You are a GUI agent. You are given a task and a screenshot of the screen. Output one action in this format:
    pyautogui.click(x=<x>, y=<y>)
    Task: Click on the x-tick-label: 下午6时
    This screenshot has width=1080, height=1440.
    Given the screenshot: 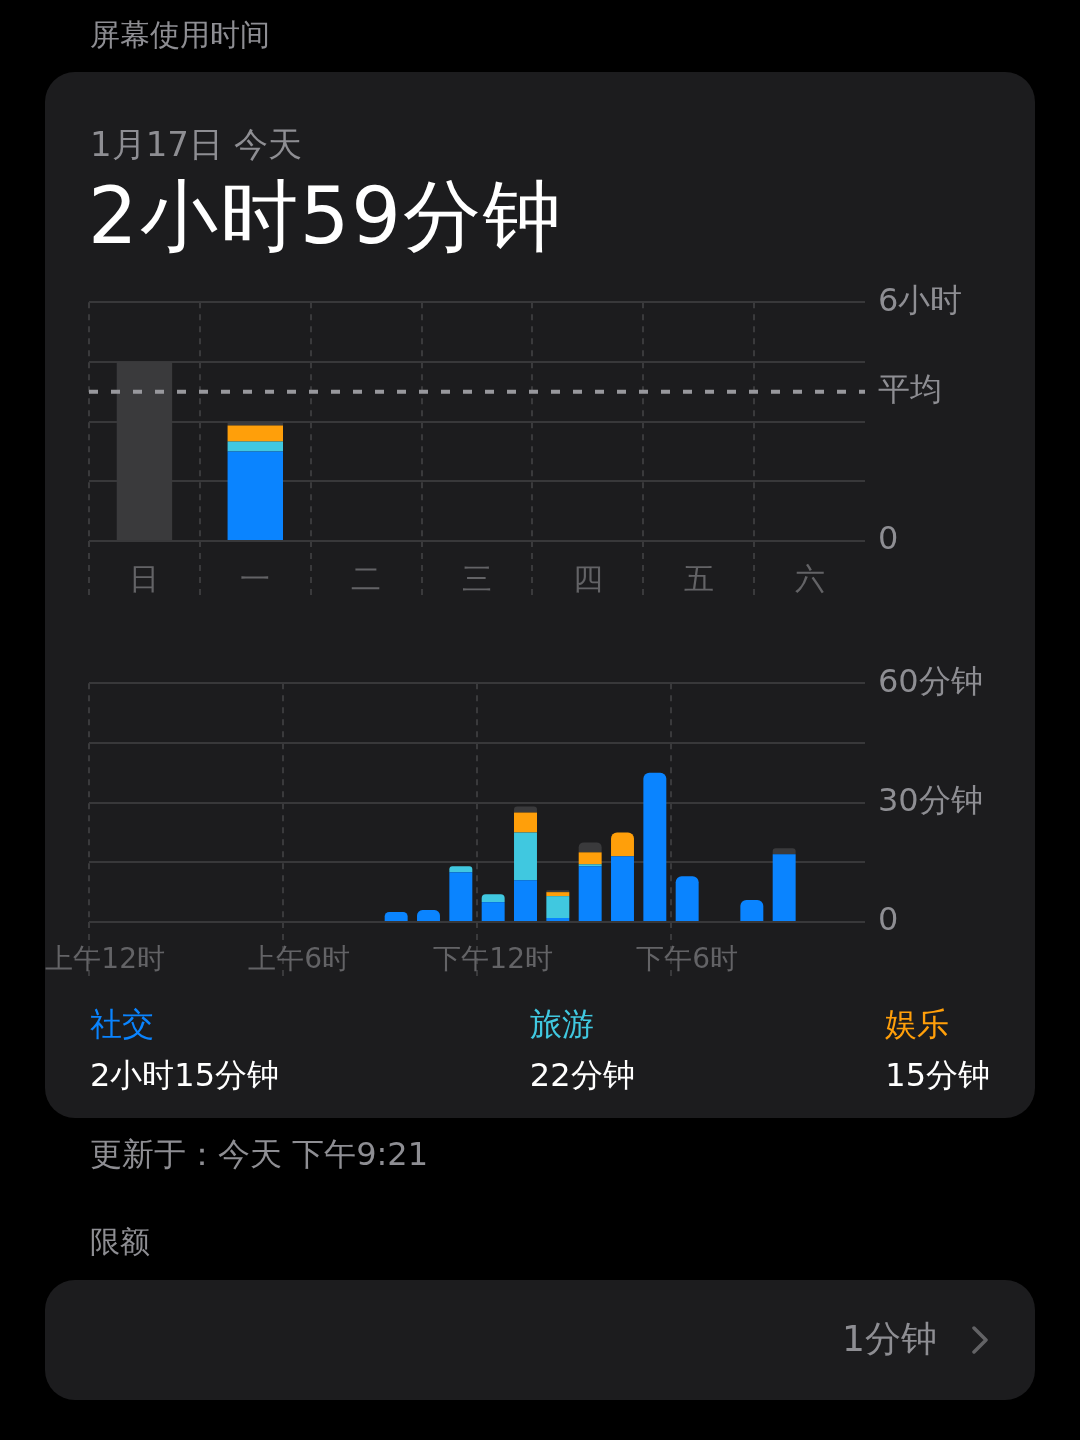 What is the action you would take?
    pyautogui.click(x=687, y=959)
    